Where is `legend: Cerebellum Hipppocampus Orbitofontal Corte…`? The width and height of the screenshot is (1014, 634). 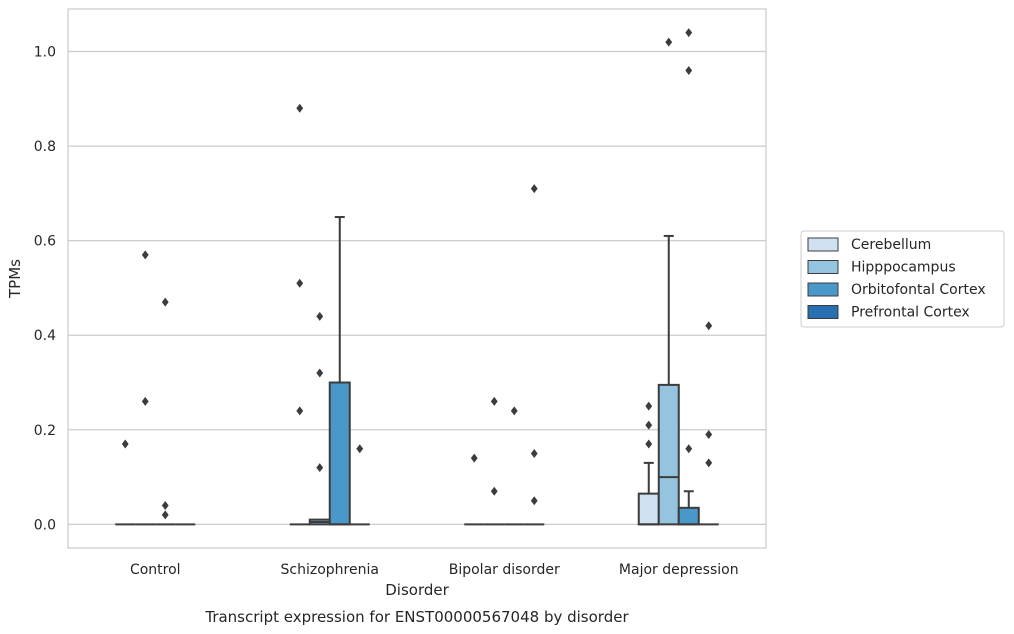
legend: Cerebellum Hipppocampus Orbitofontal Corte… is located at coordinates (902, 279).